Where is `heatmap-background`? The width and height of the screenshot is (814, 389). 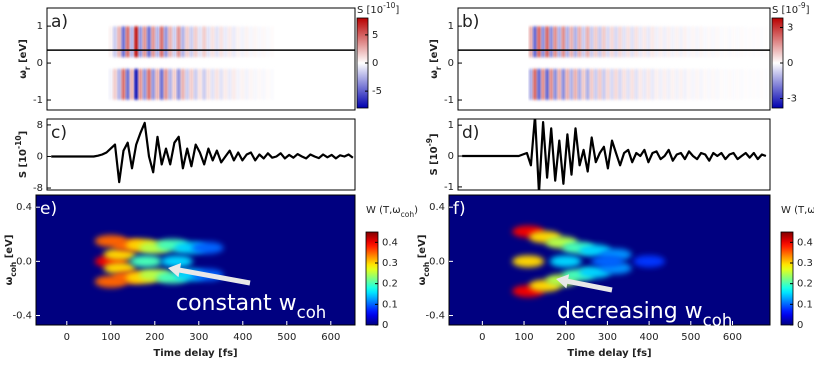 heatmap-background is located at coordinates (195, 260).